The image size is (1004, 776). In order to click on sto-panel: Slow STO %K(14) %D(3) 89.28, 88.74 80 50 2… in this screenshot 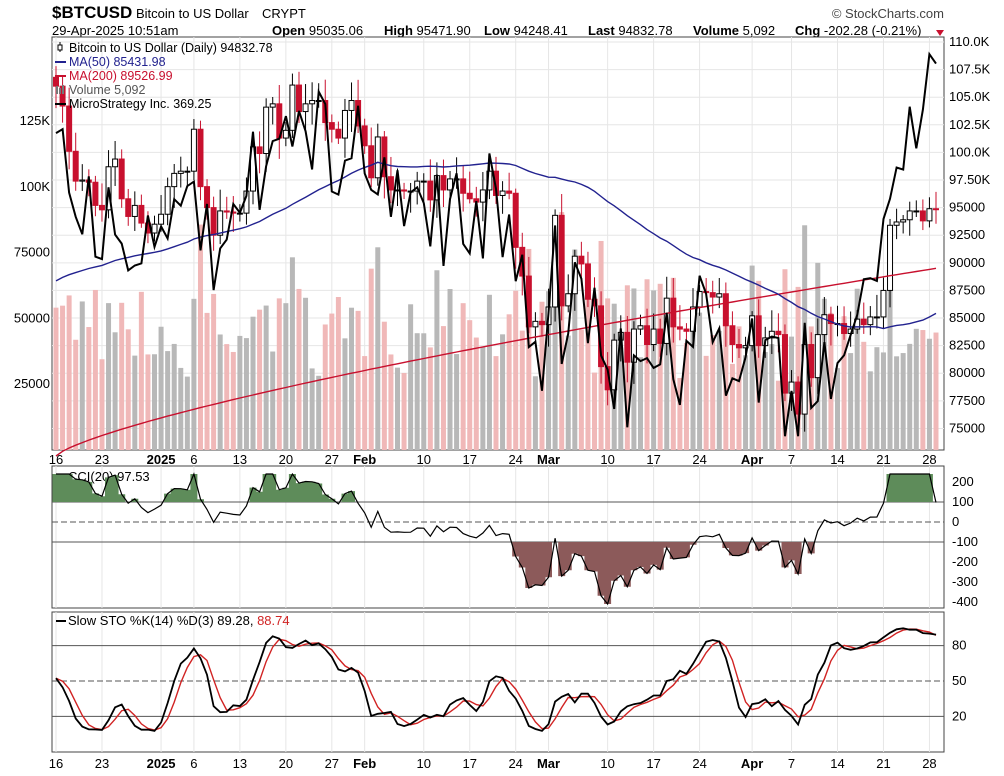, I will do `click(509, 672)`.